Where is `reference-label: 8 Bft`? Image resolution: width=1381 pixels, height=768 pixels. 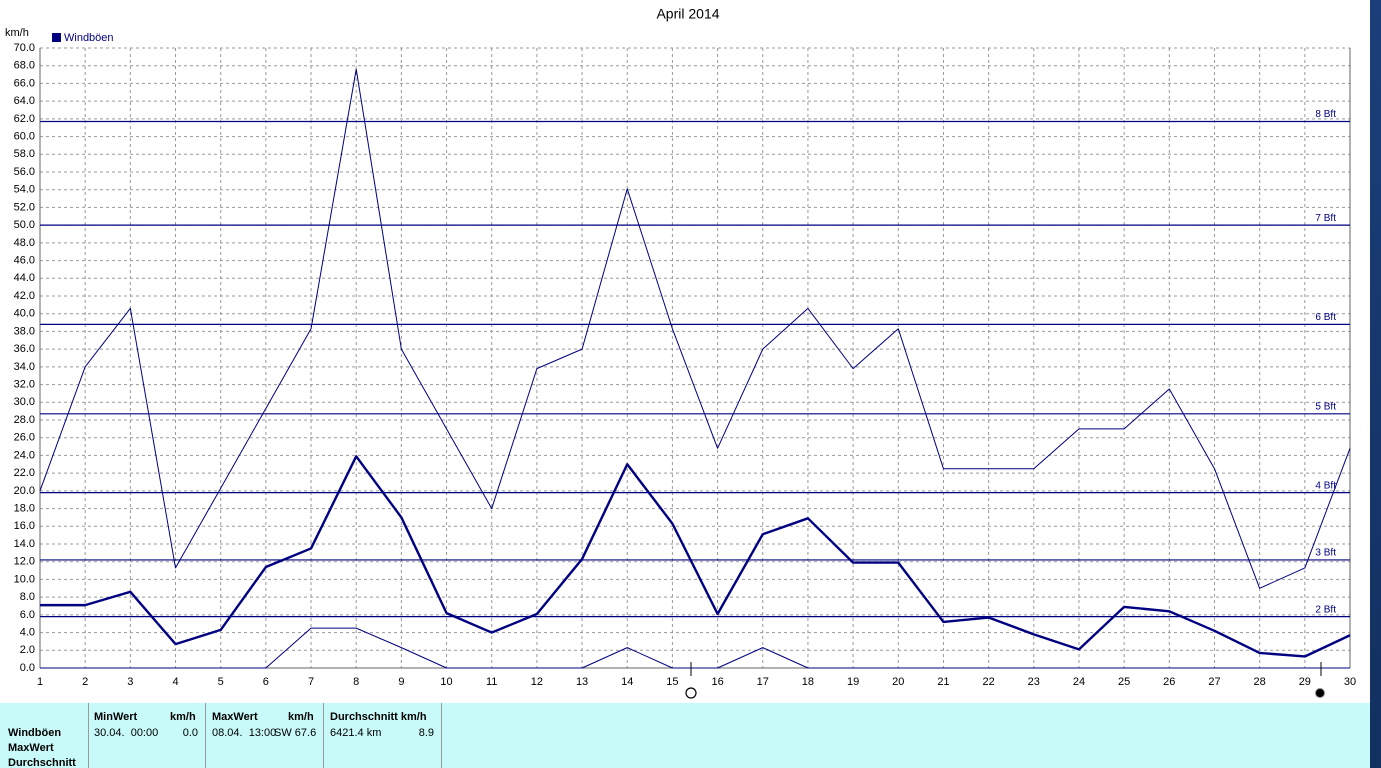
reference-label: 8 Bft is located at coordinates (1325, 114).